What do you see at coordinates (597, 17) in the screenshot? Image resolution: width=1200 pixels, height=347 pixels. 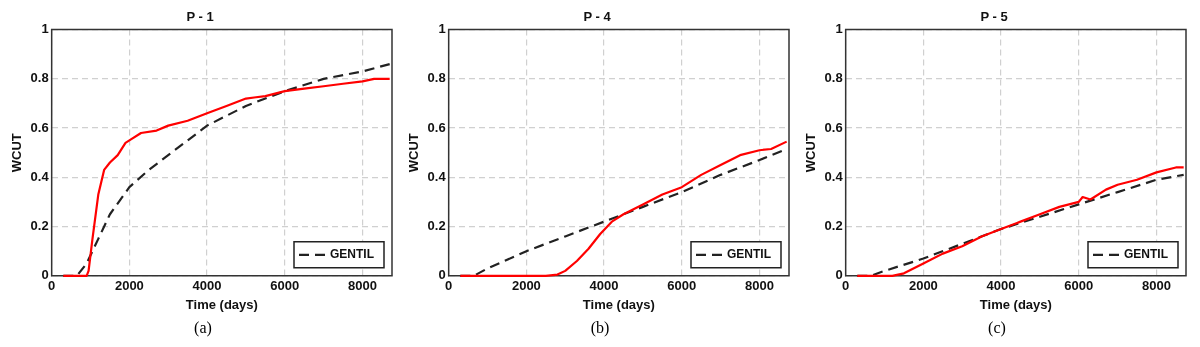 I see `chart-title: P - 4` at bounding box center [597, 17].